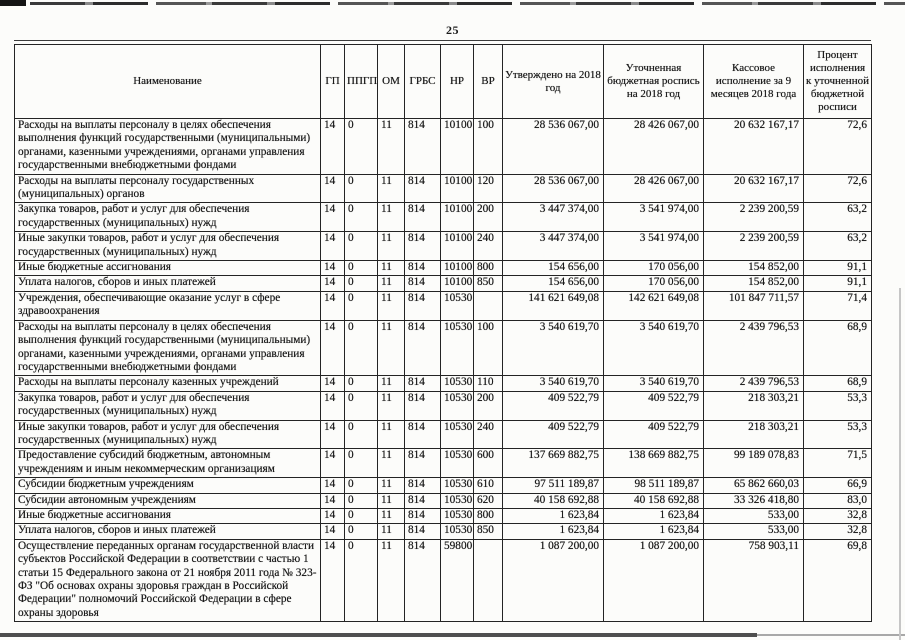 The width and height of the screenshot is (905, 640). Describe the element at coordinates (488, 434) in the screenshot. I see `cell-vr: 240` at that location.